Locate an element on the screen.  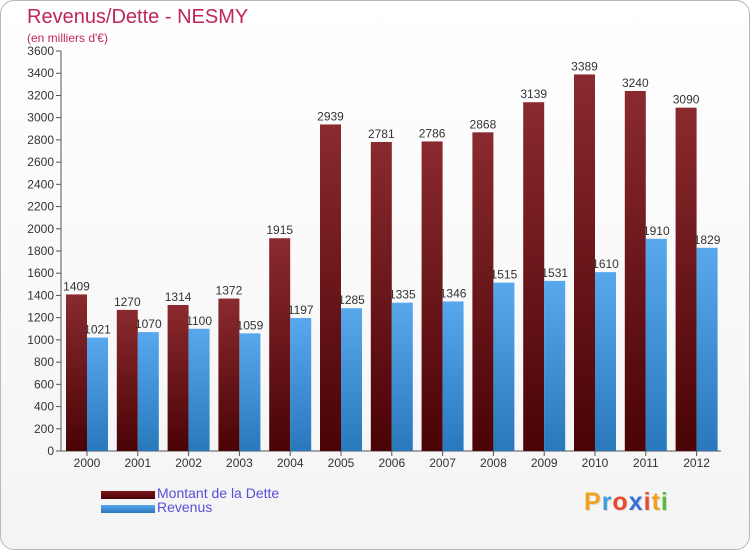
data-label-revenus: 1059 is located at coordinates (250, 325).